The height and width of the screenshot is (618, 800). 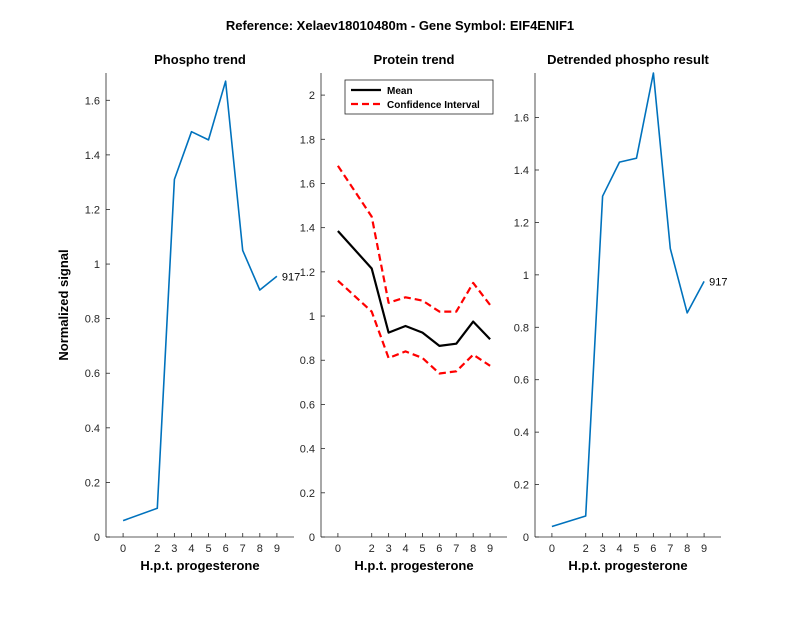 I want to click on y-tick-label: 1.8, so click(x=307, y=140).